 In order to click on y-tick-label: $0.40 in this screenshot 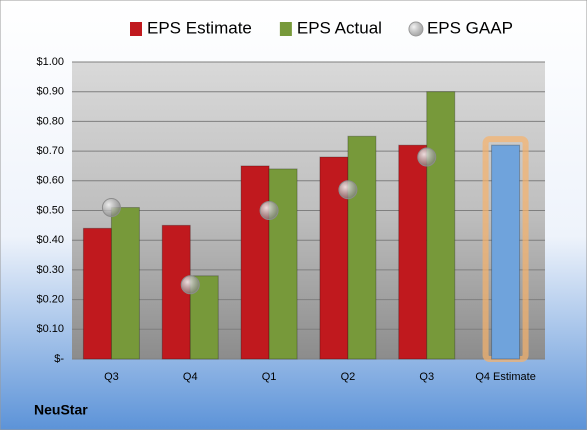, I will do `click(50, 240)`.